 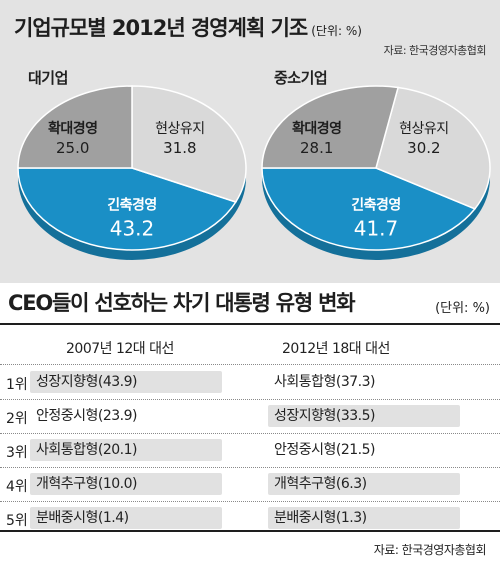 I want to click on sme-slice-label-1: 현상유지, so click(x=424, y=129).